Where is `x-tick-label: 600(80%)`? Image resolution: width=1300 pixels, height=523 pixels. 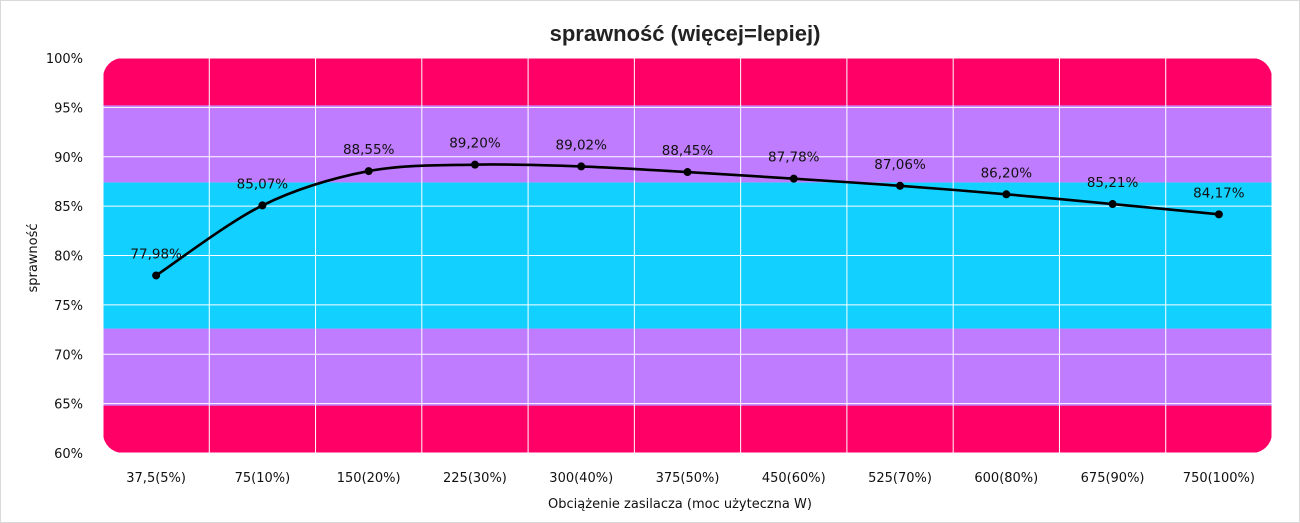 x-tick-label: 600(80%) is located at coordinates (1006, 478).